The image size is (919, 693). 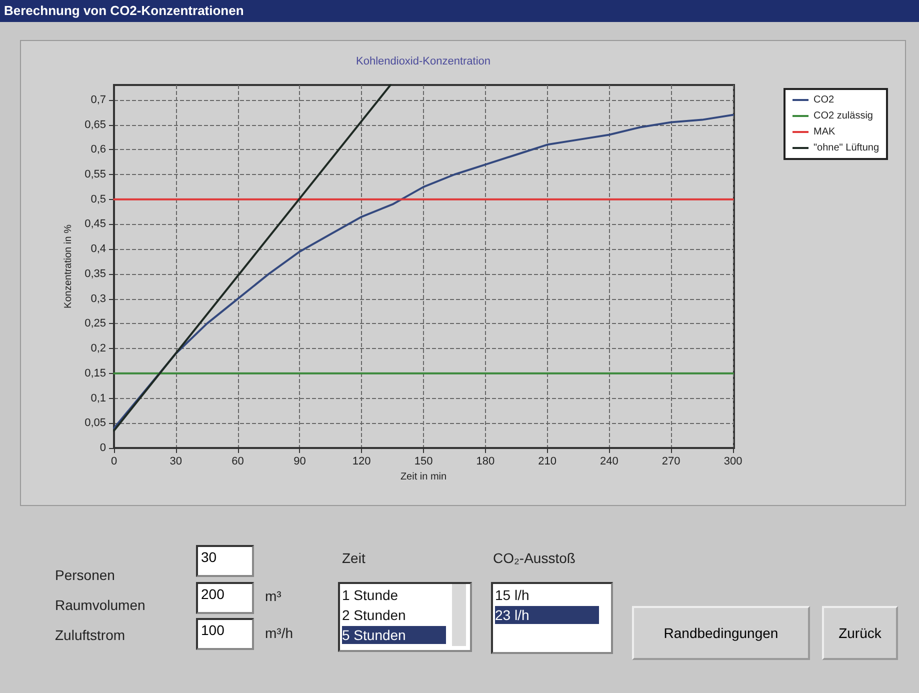 I want to click on text: Zuluftstrom, so click(x=90, y=635).